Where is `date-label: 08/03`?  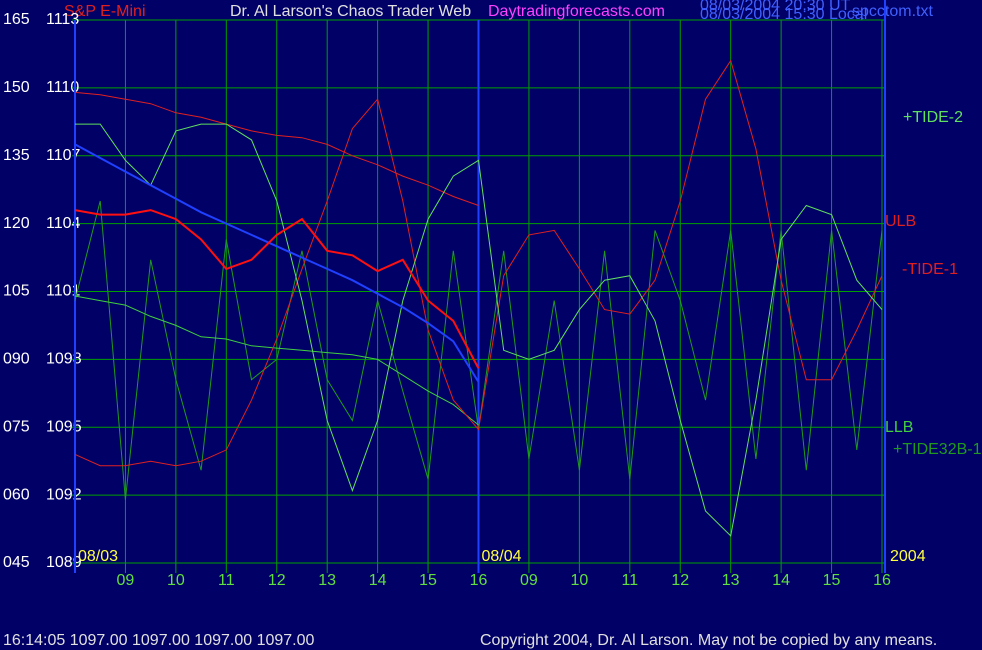
date-label: 08/03 is located at coordinates (98, 556).